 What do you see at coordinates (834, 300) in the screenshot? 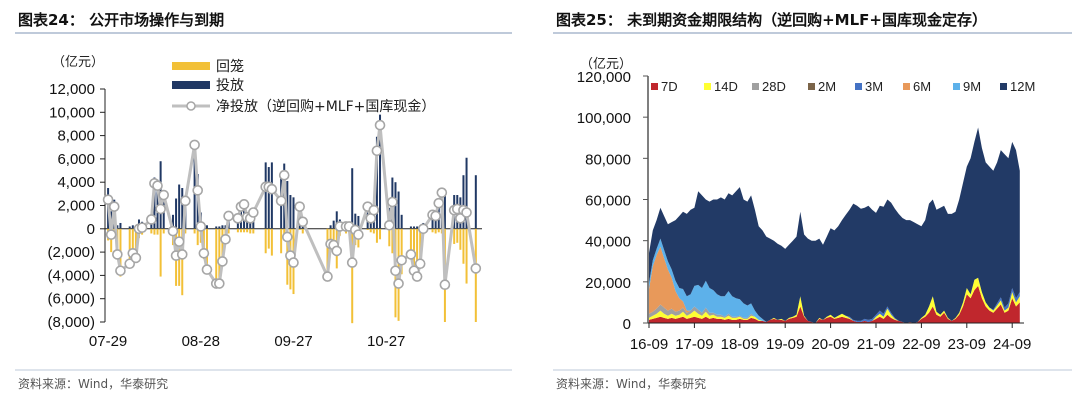
I see `area-14d` at bounding box center [834, 300].